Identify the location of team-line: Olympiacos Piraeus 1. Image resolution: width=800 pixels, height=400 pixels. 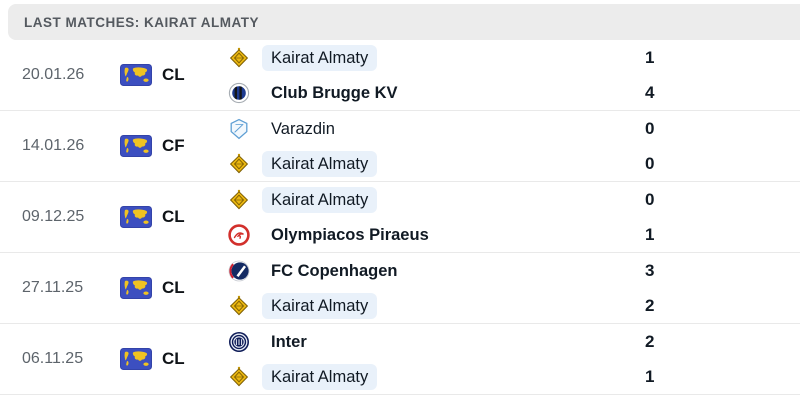
(514, 234).